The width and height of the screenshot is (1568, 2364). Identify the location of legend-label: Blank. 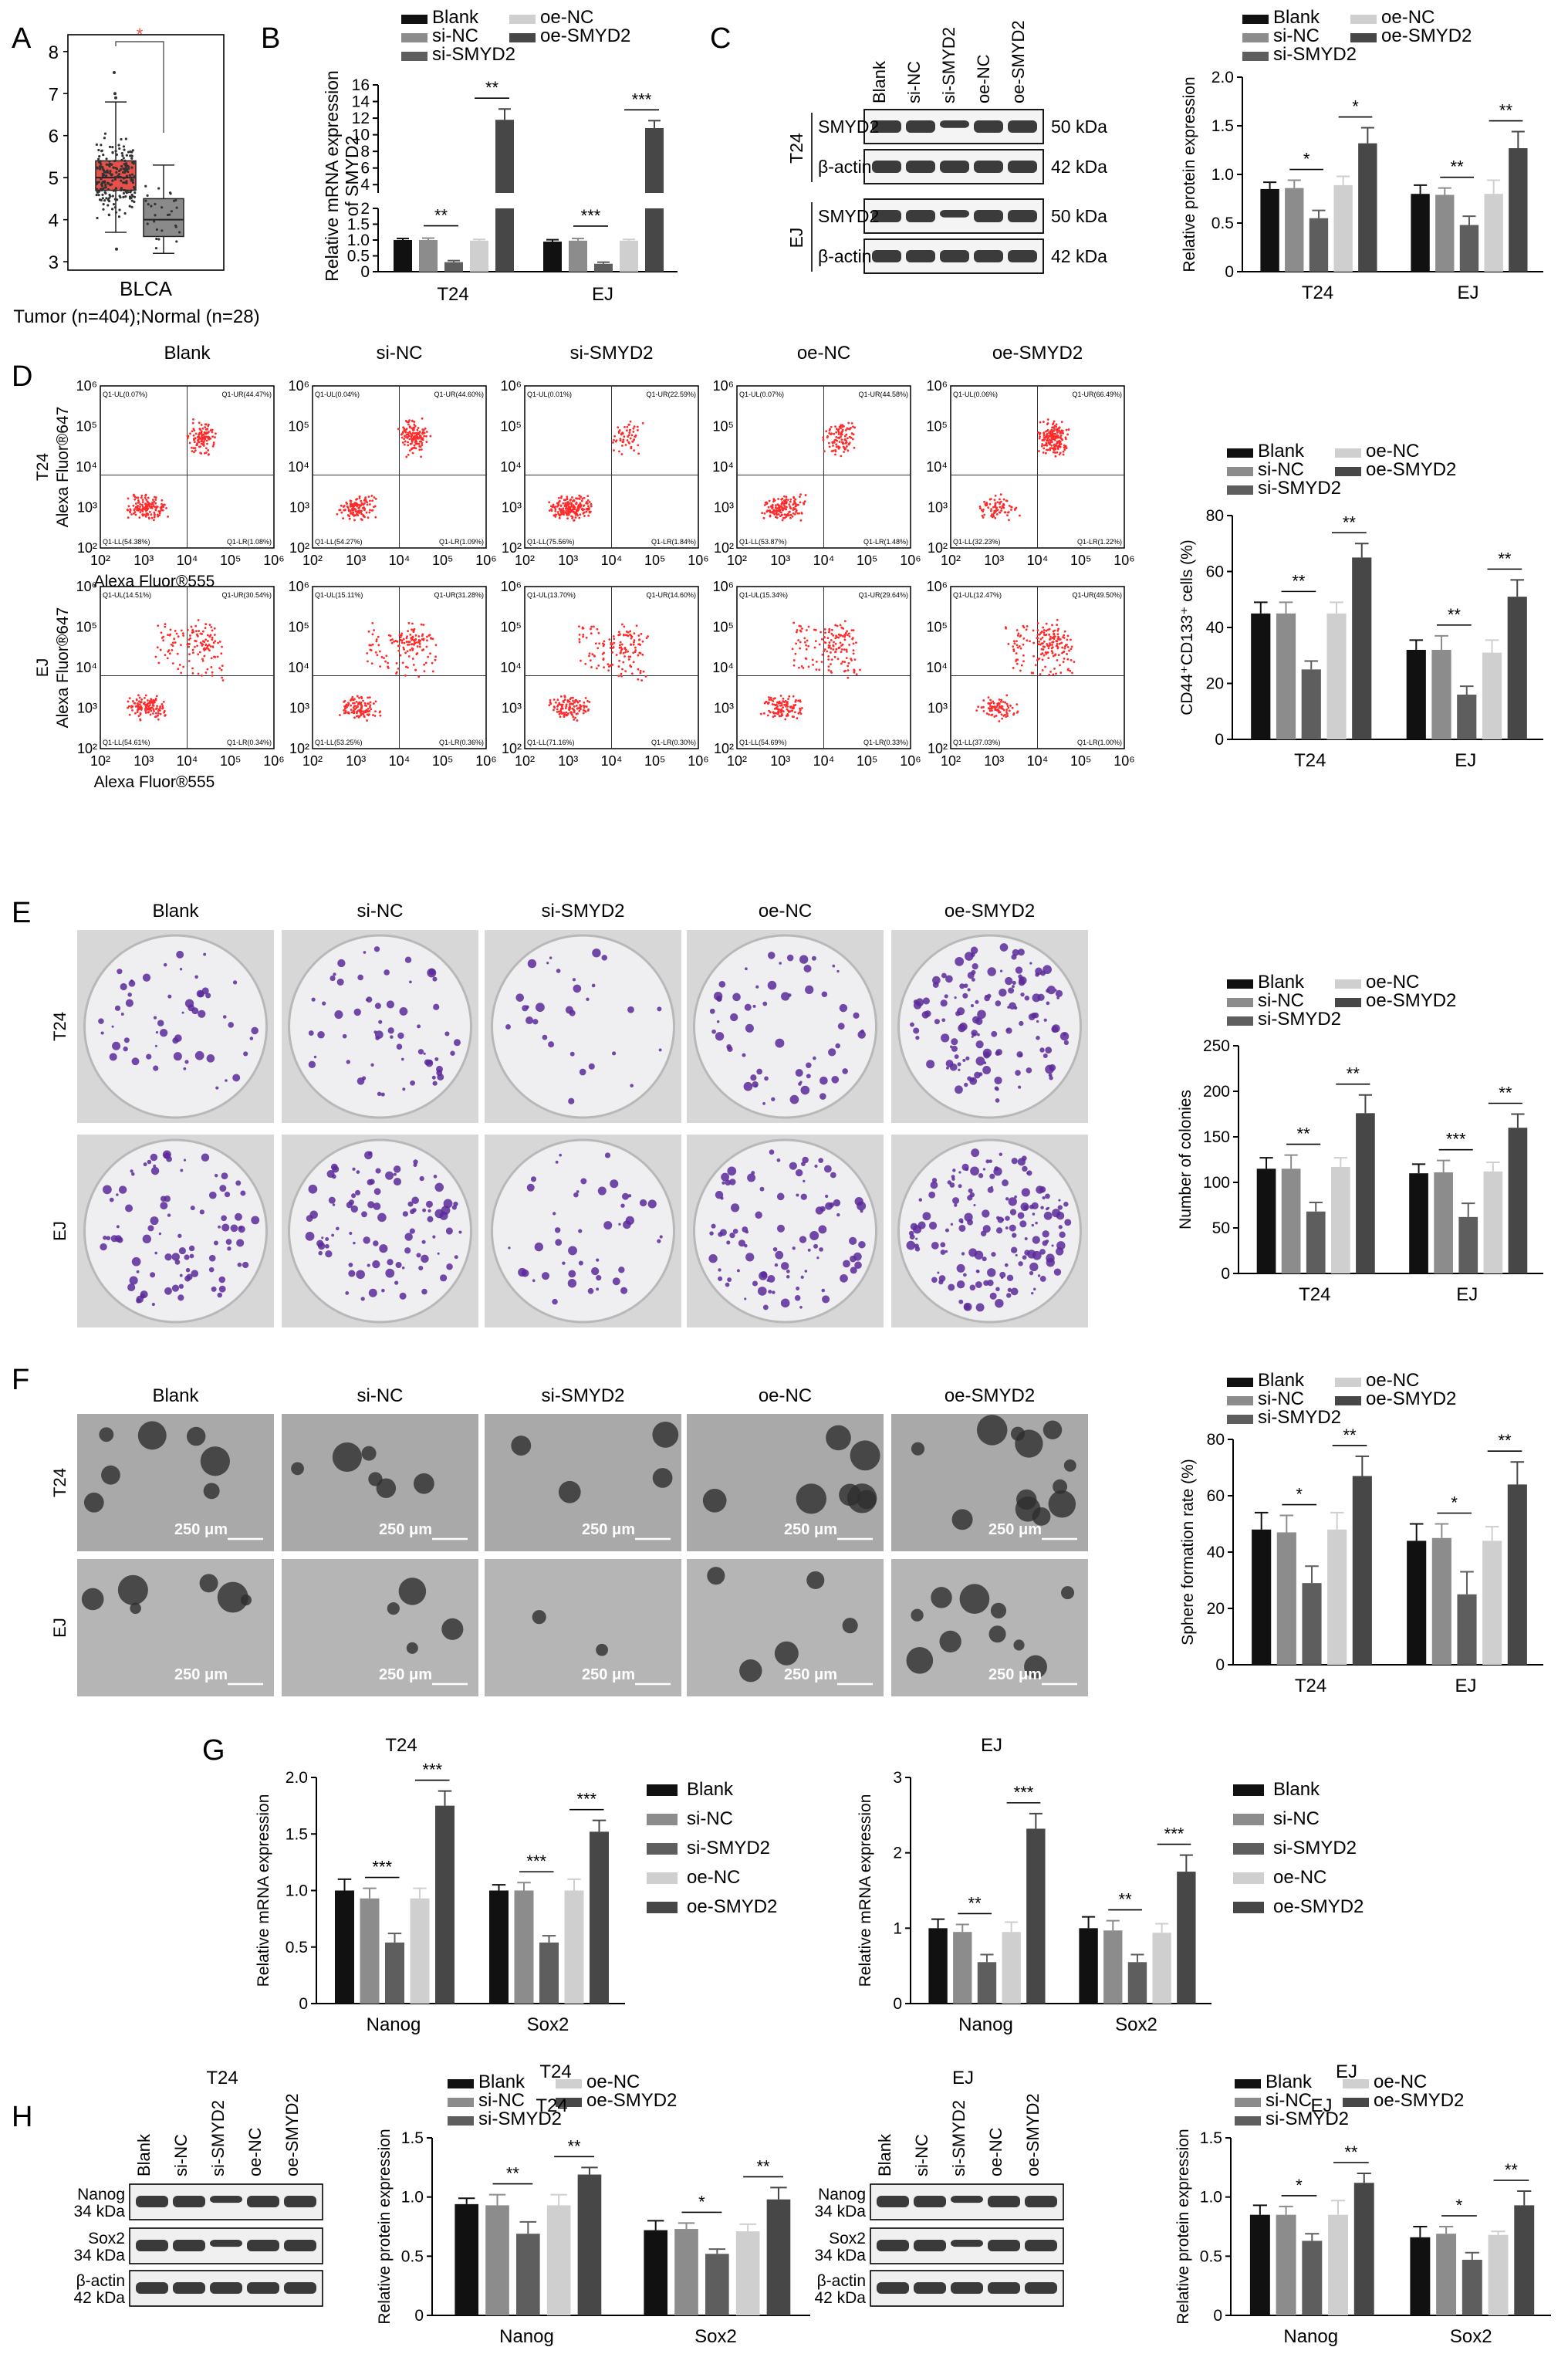
(1296, 1789).